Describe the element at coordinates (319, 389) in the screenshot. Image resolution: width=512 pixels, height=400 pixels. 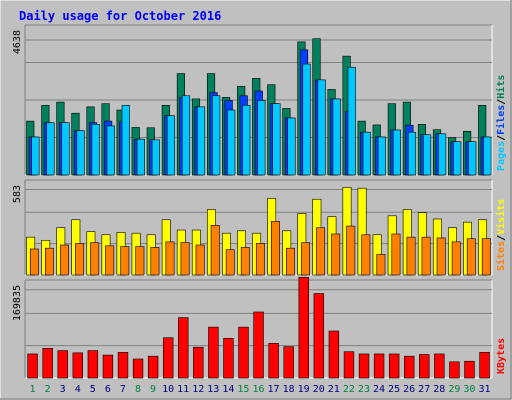
I see `day-label-20: 20` at that location.